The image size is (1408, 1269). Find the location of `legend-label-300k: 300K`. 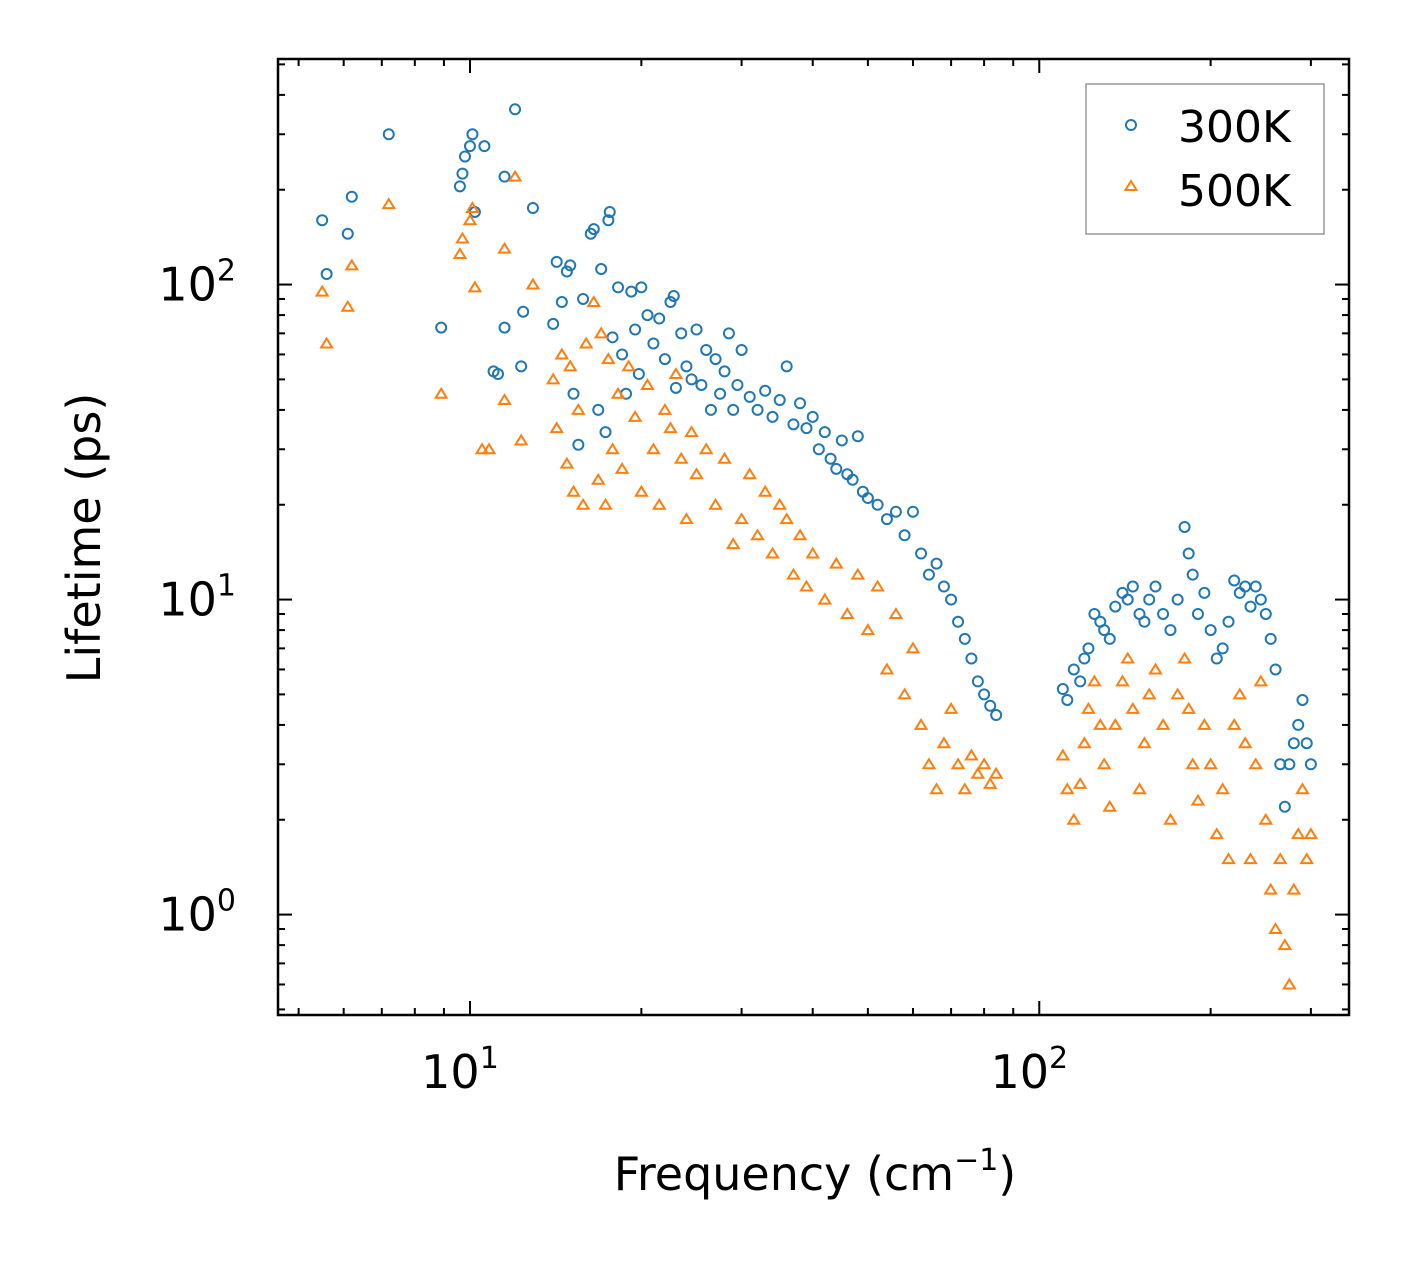

legend-label-300k: 300K is located at coordinates (1235, 127).